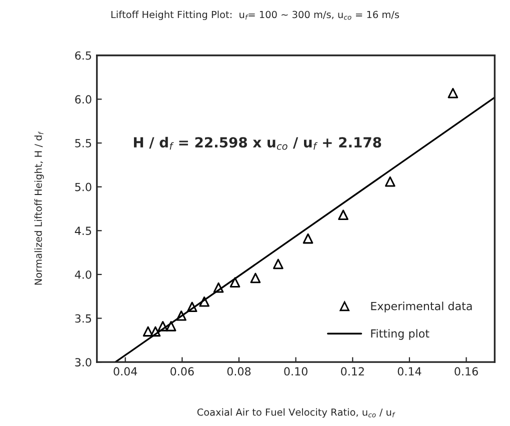 The height and width of the screenshot is (426, 510). What do you see at coordinates (83, 231) in the screenshot?
I see `y-tick-label: 4.5` at bounding box center [83, 231].